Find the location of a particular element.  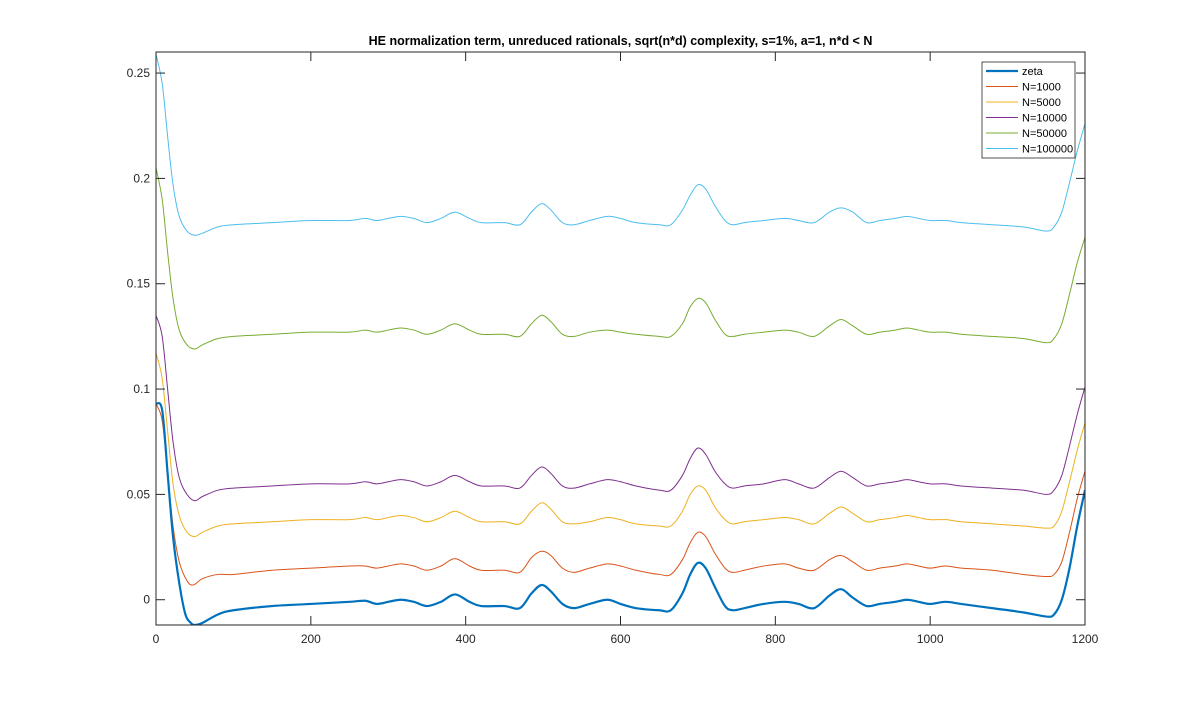

legend-label: N=10000 is located at coordinates (1044, 119).